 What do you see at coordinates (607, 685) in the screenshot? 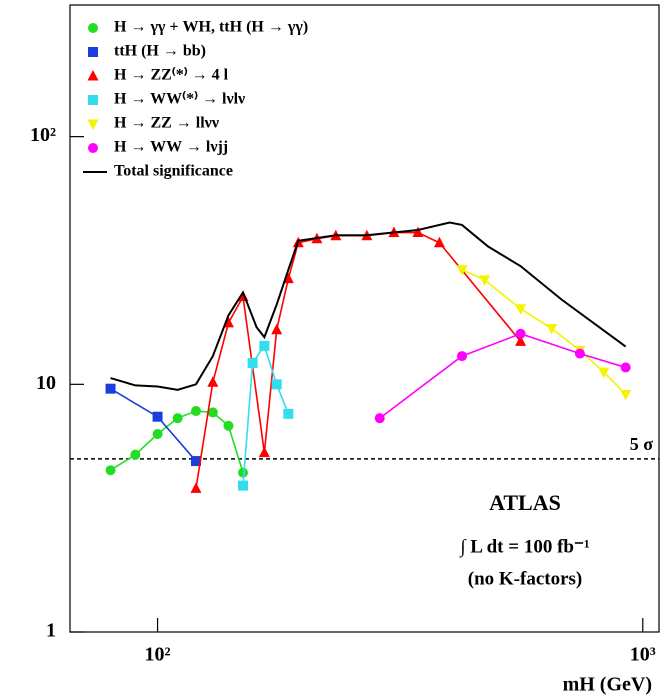
I see `x-axis-label: mH (GeV)` at bounding box center [607, 685].